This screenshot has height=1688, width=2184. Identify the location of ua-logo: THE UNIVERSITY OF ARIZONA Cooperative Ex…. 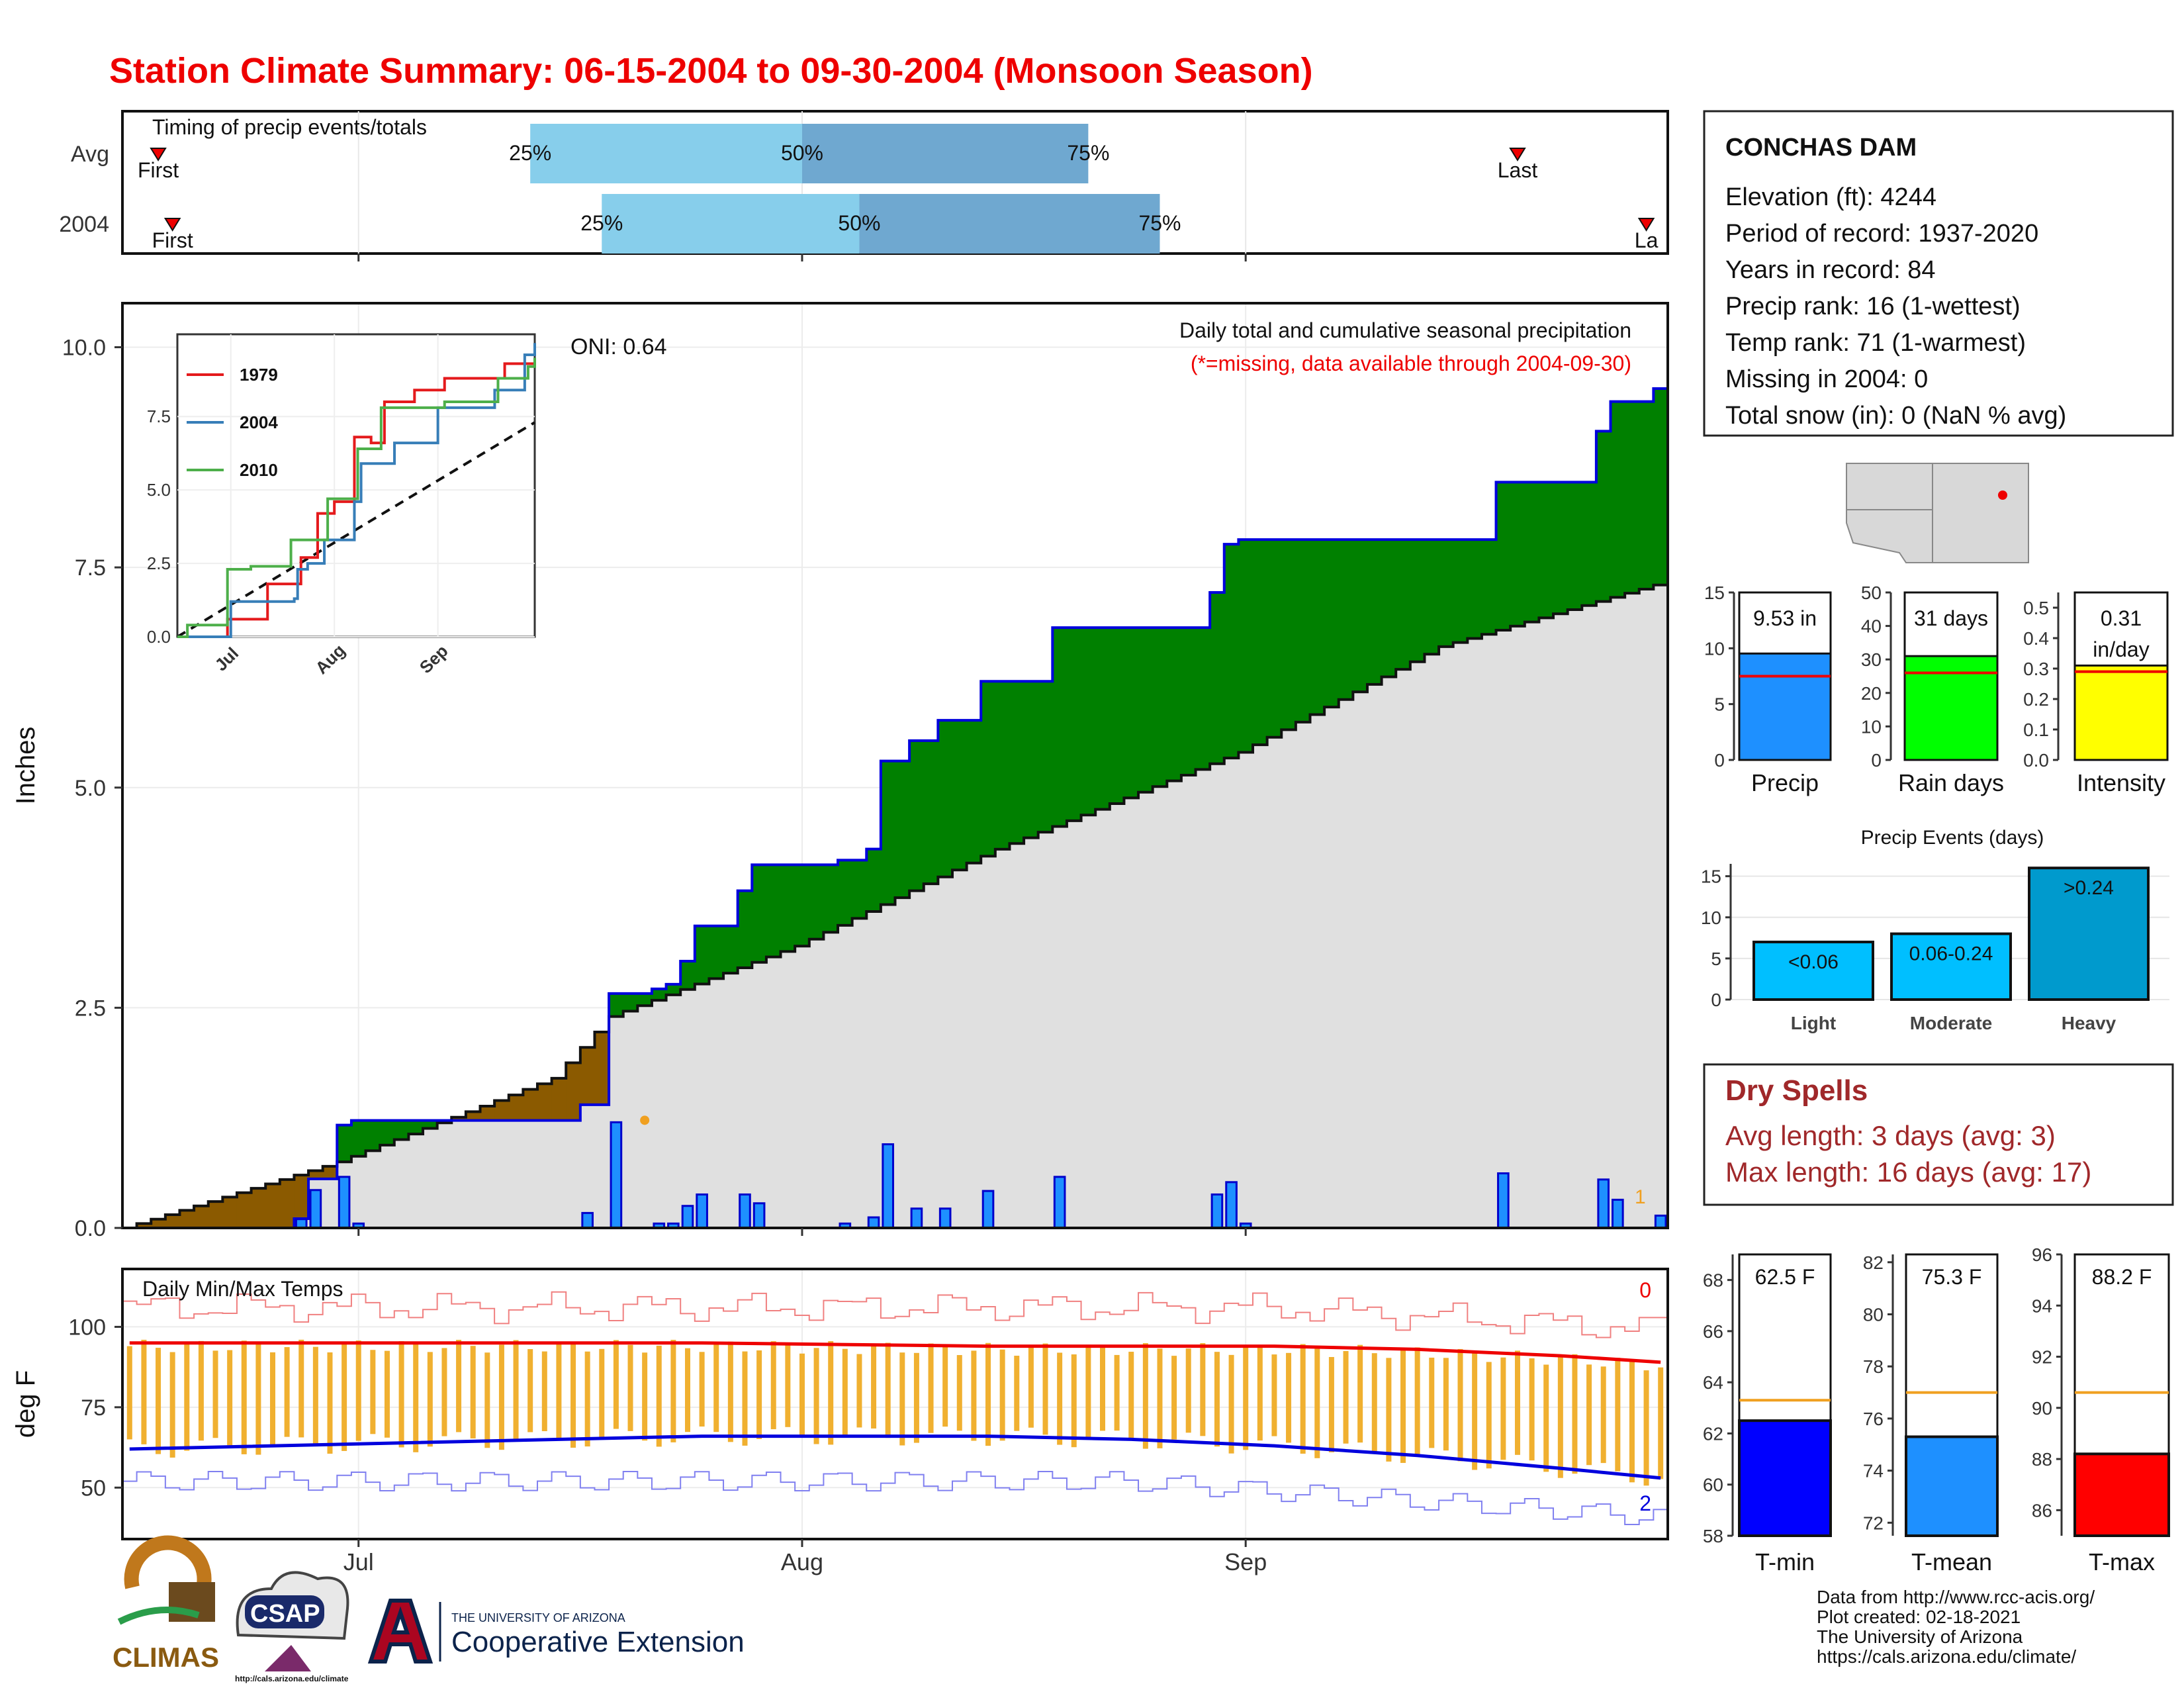
(556, 1631).